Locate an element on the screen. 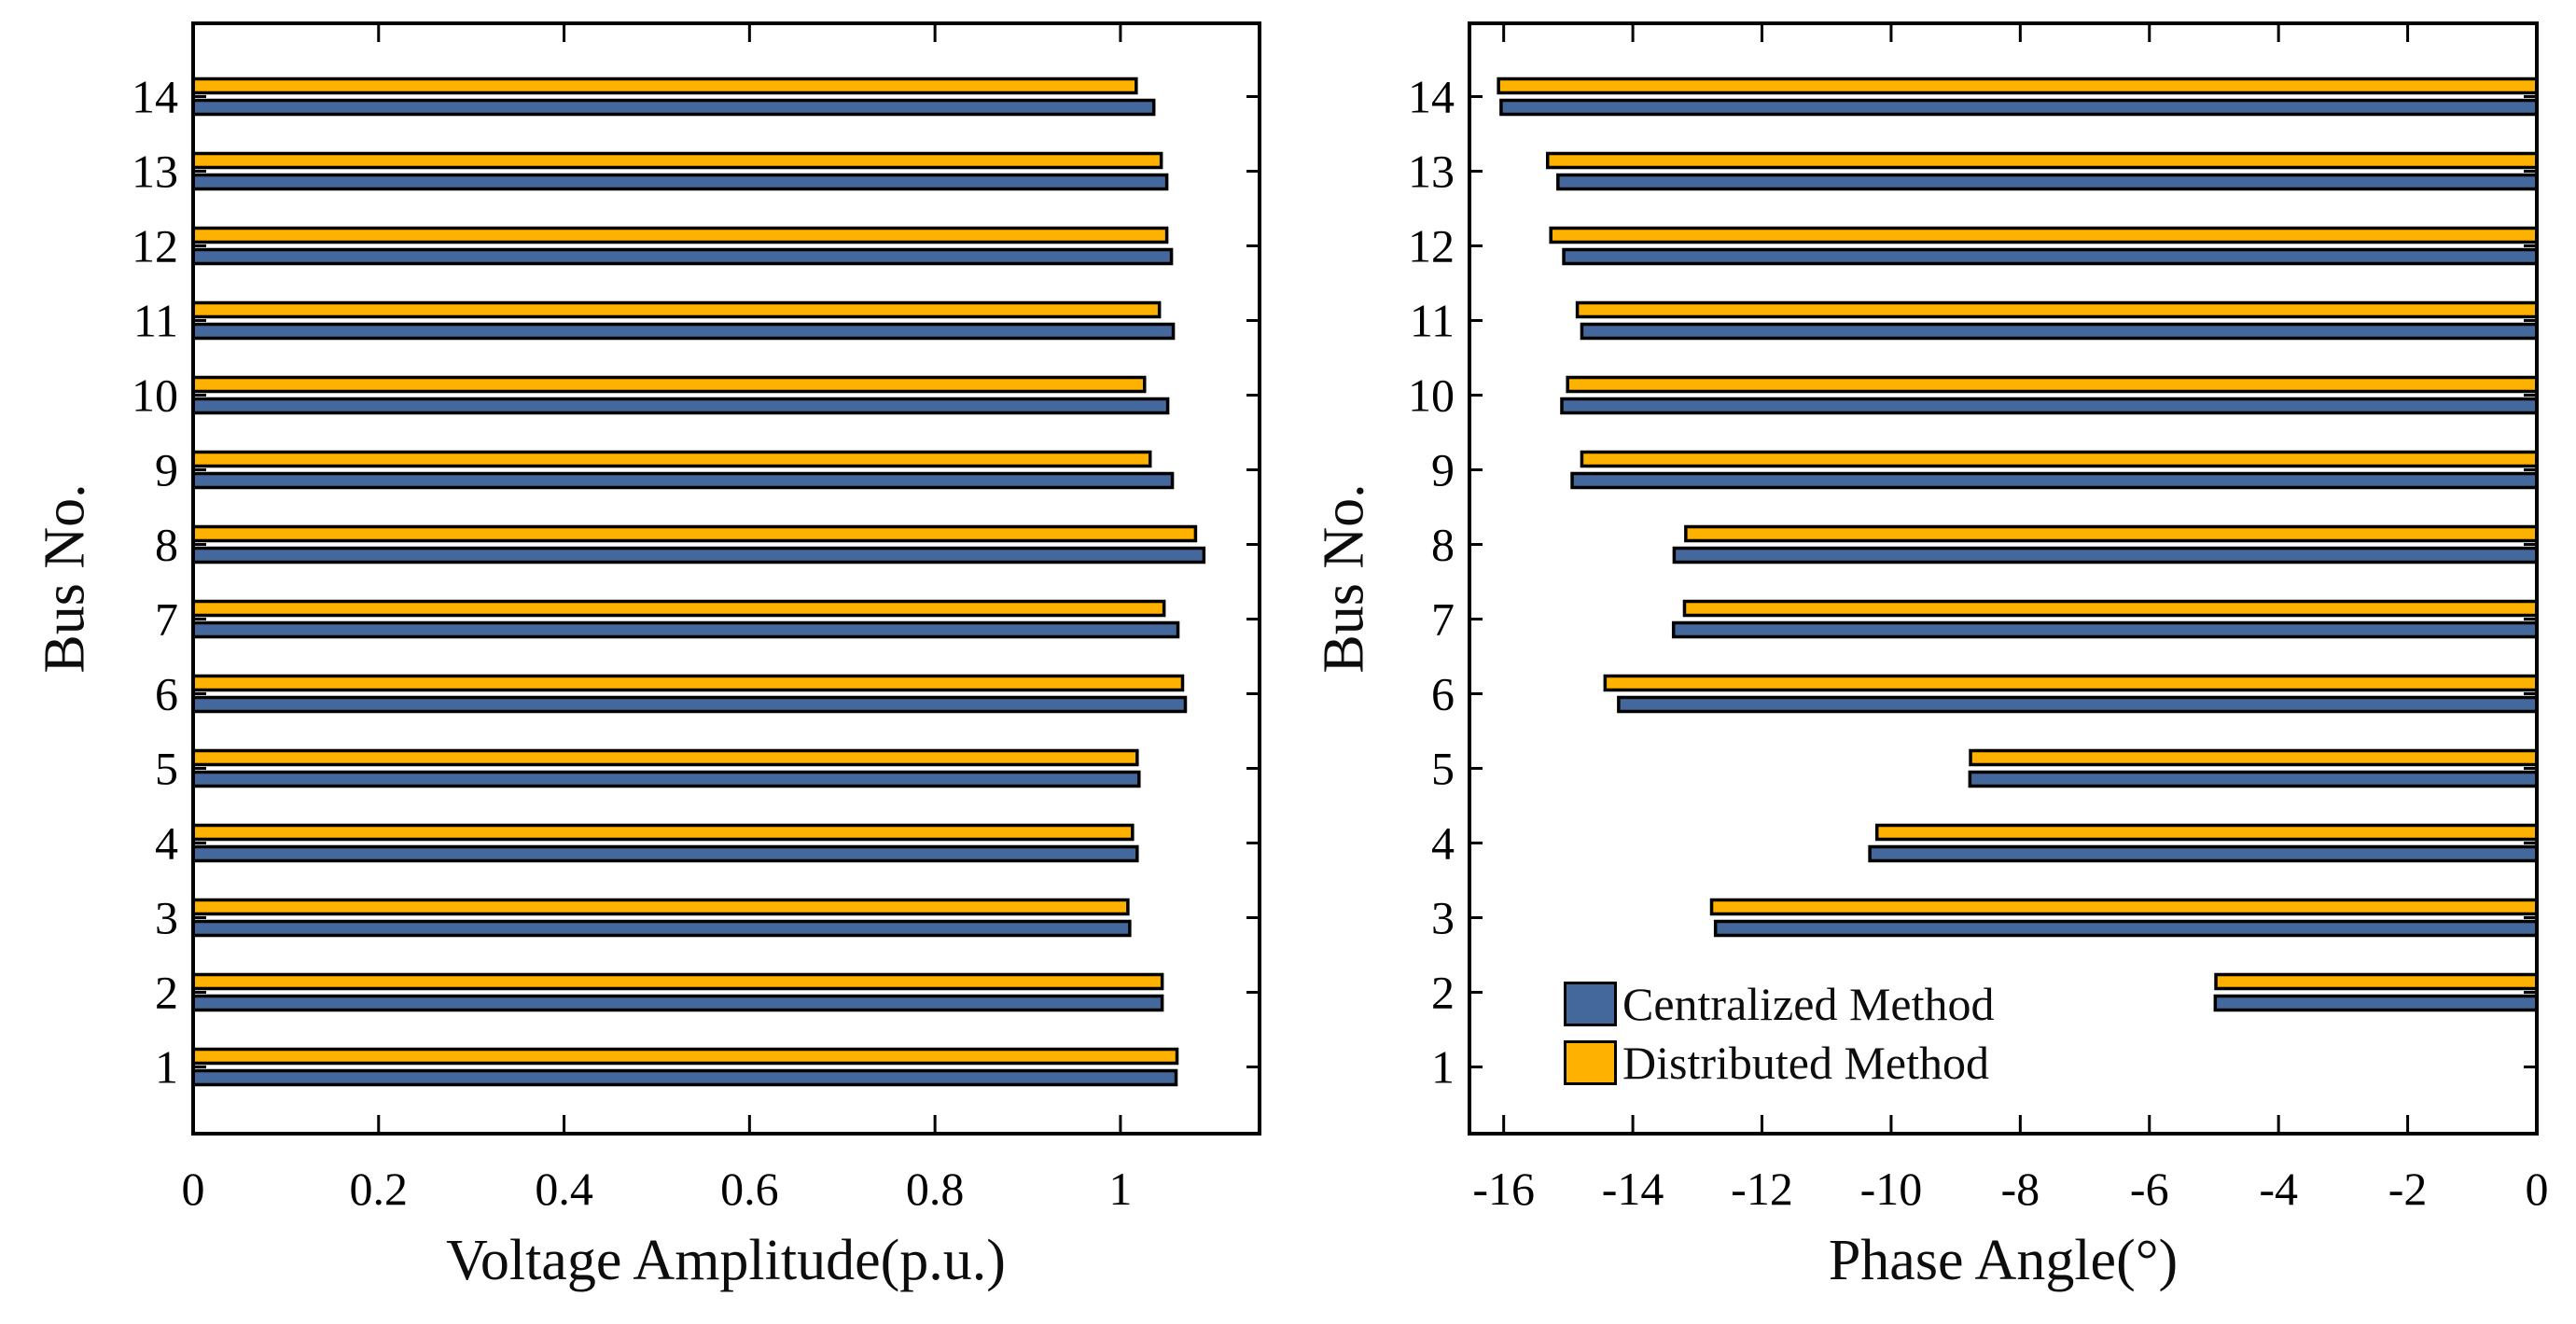 Image resolution: width=2576 pixels, height=1324 pixels. phase_angle-bar-bus-6-distributed is located at coordinates (2071, 683).